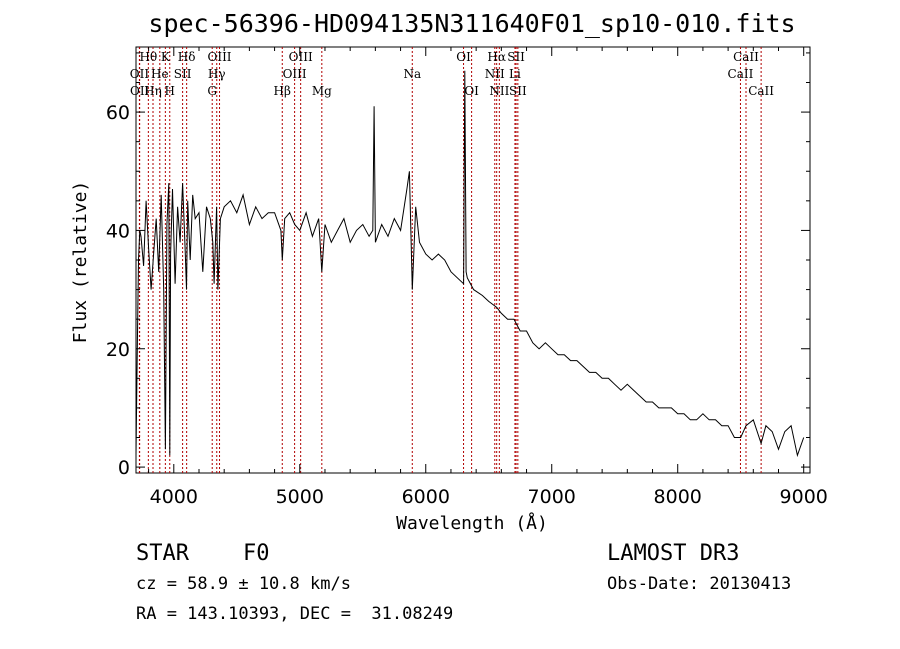 The width and height of the screenshot is (900, 649). Describe the element at coordinates (183, 74) in the screenshot. I see `line-label-7: SII` at that location.